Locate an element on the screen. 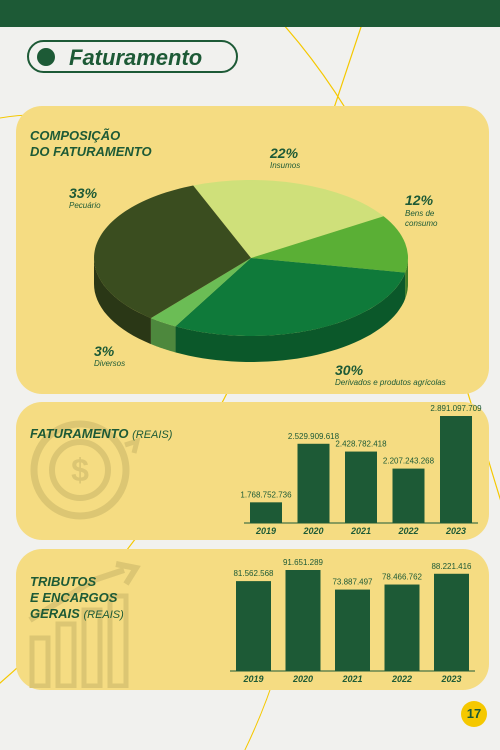  page-title-pill: Faturamento is located at coordinates (132, 56).